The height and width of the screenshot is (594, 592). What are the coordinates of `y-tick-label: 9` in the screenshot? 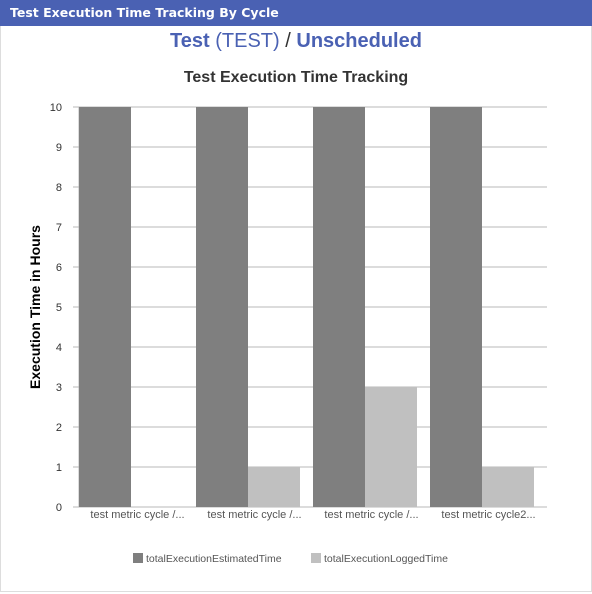 It's located at (59, 148).